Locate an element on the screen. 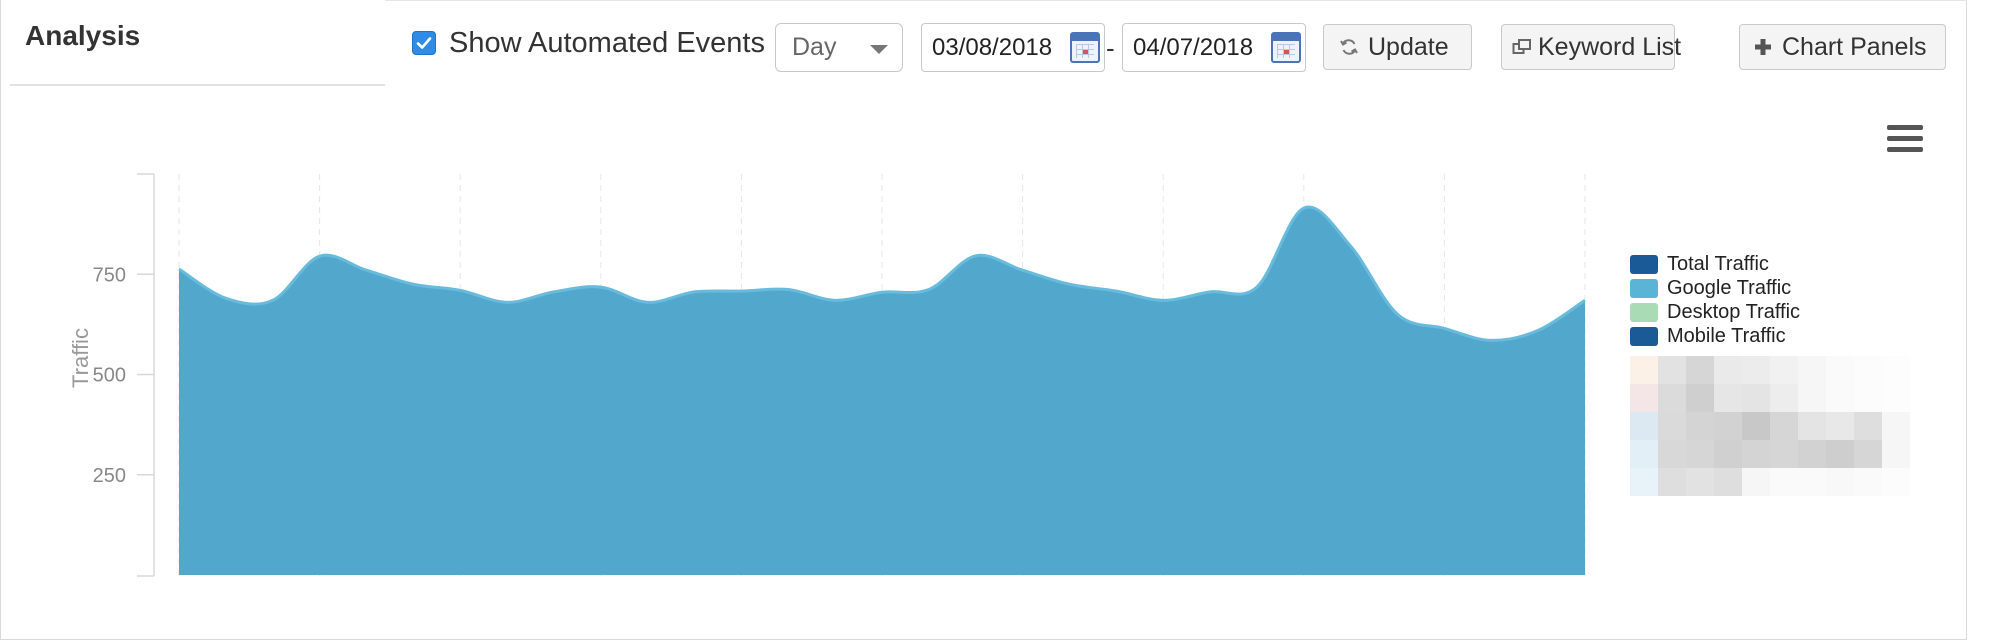 This screenshot has width=1996, height=640. legend-item: Mobile Traffic is located at coordinates (1715, 336).